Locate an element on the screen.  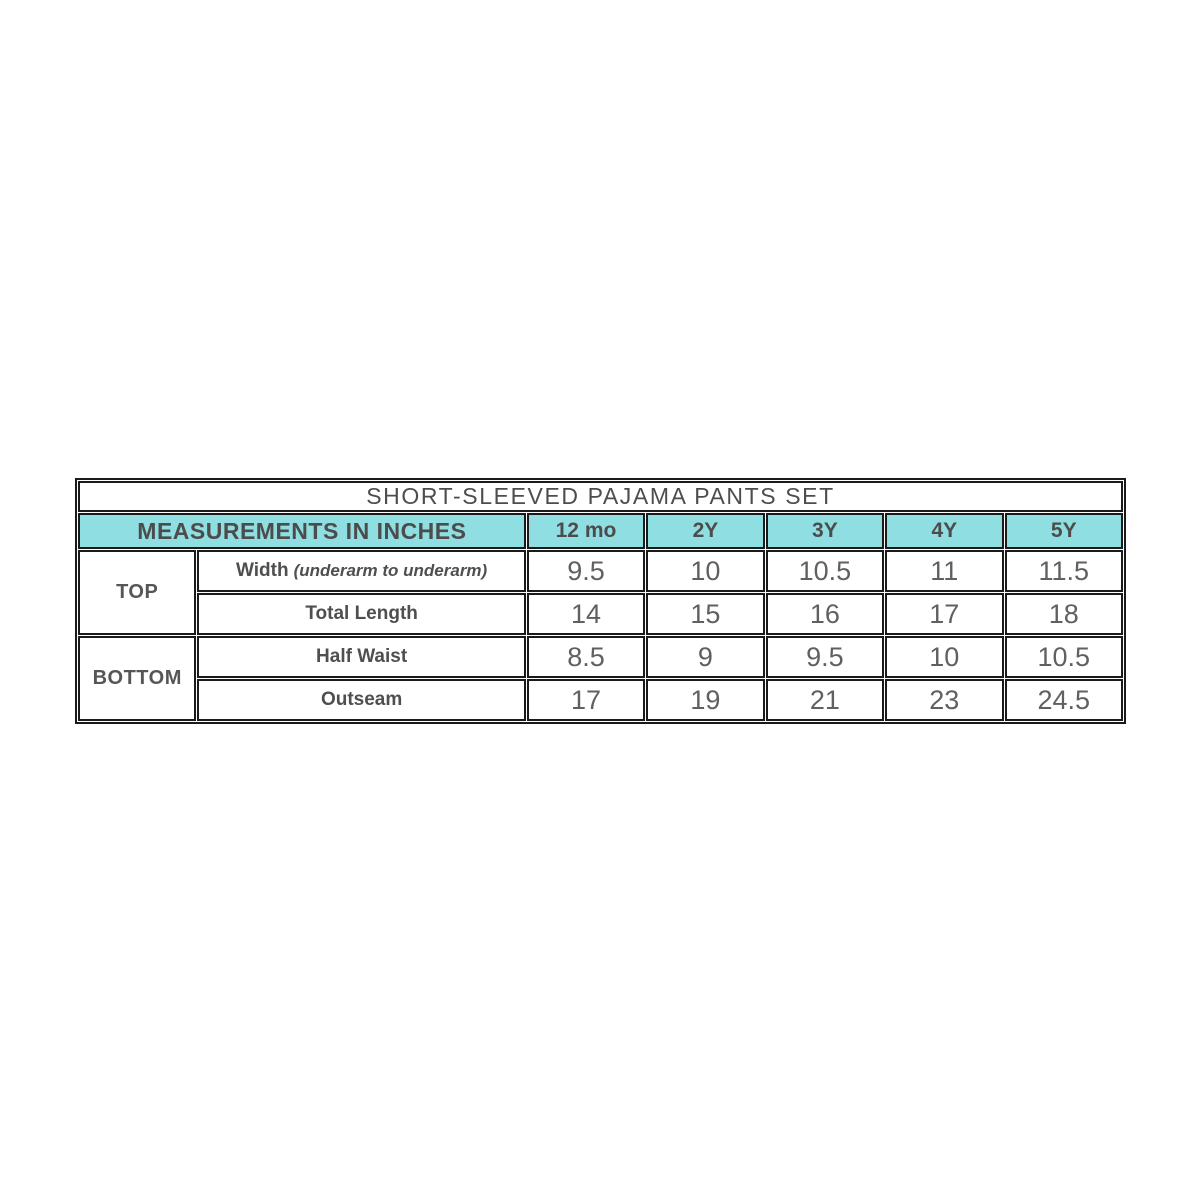
value-cell: 11.5 is located at coordinates (1063, 571).